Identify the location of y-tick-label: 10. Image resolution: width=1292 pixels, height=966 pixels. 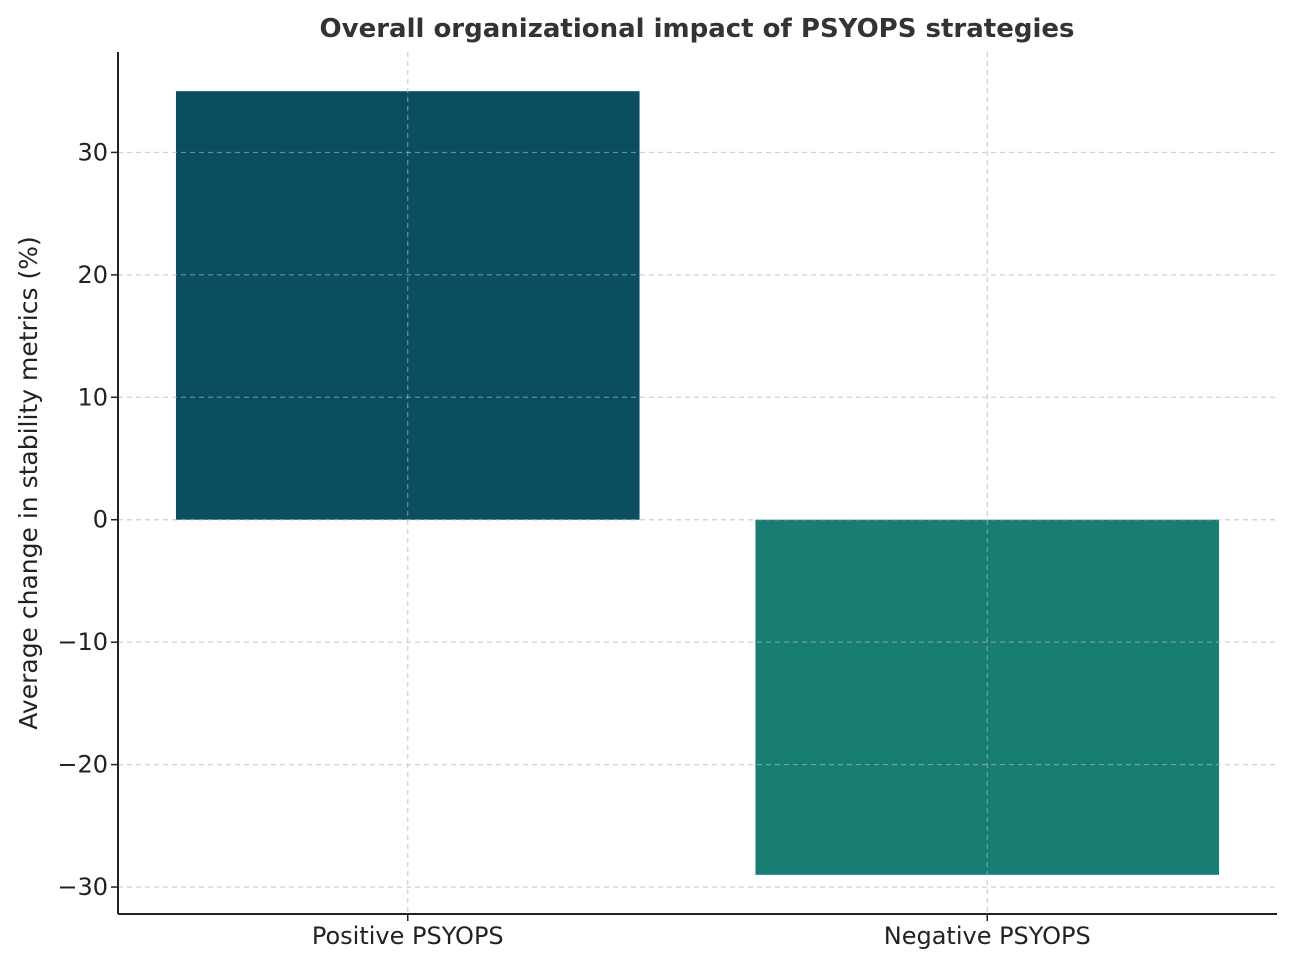
(92, 397).